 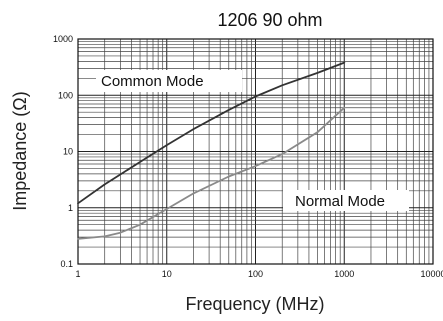 I want to click on y-axis-label: Impedance (Ω), so click(x=20, y=151).